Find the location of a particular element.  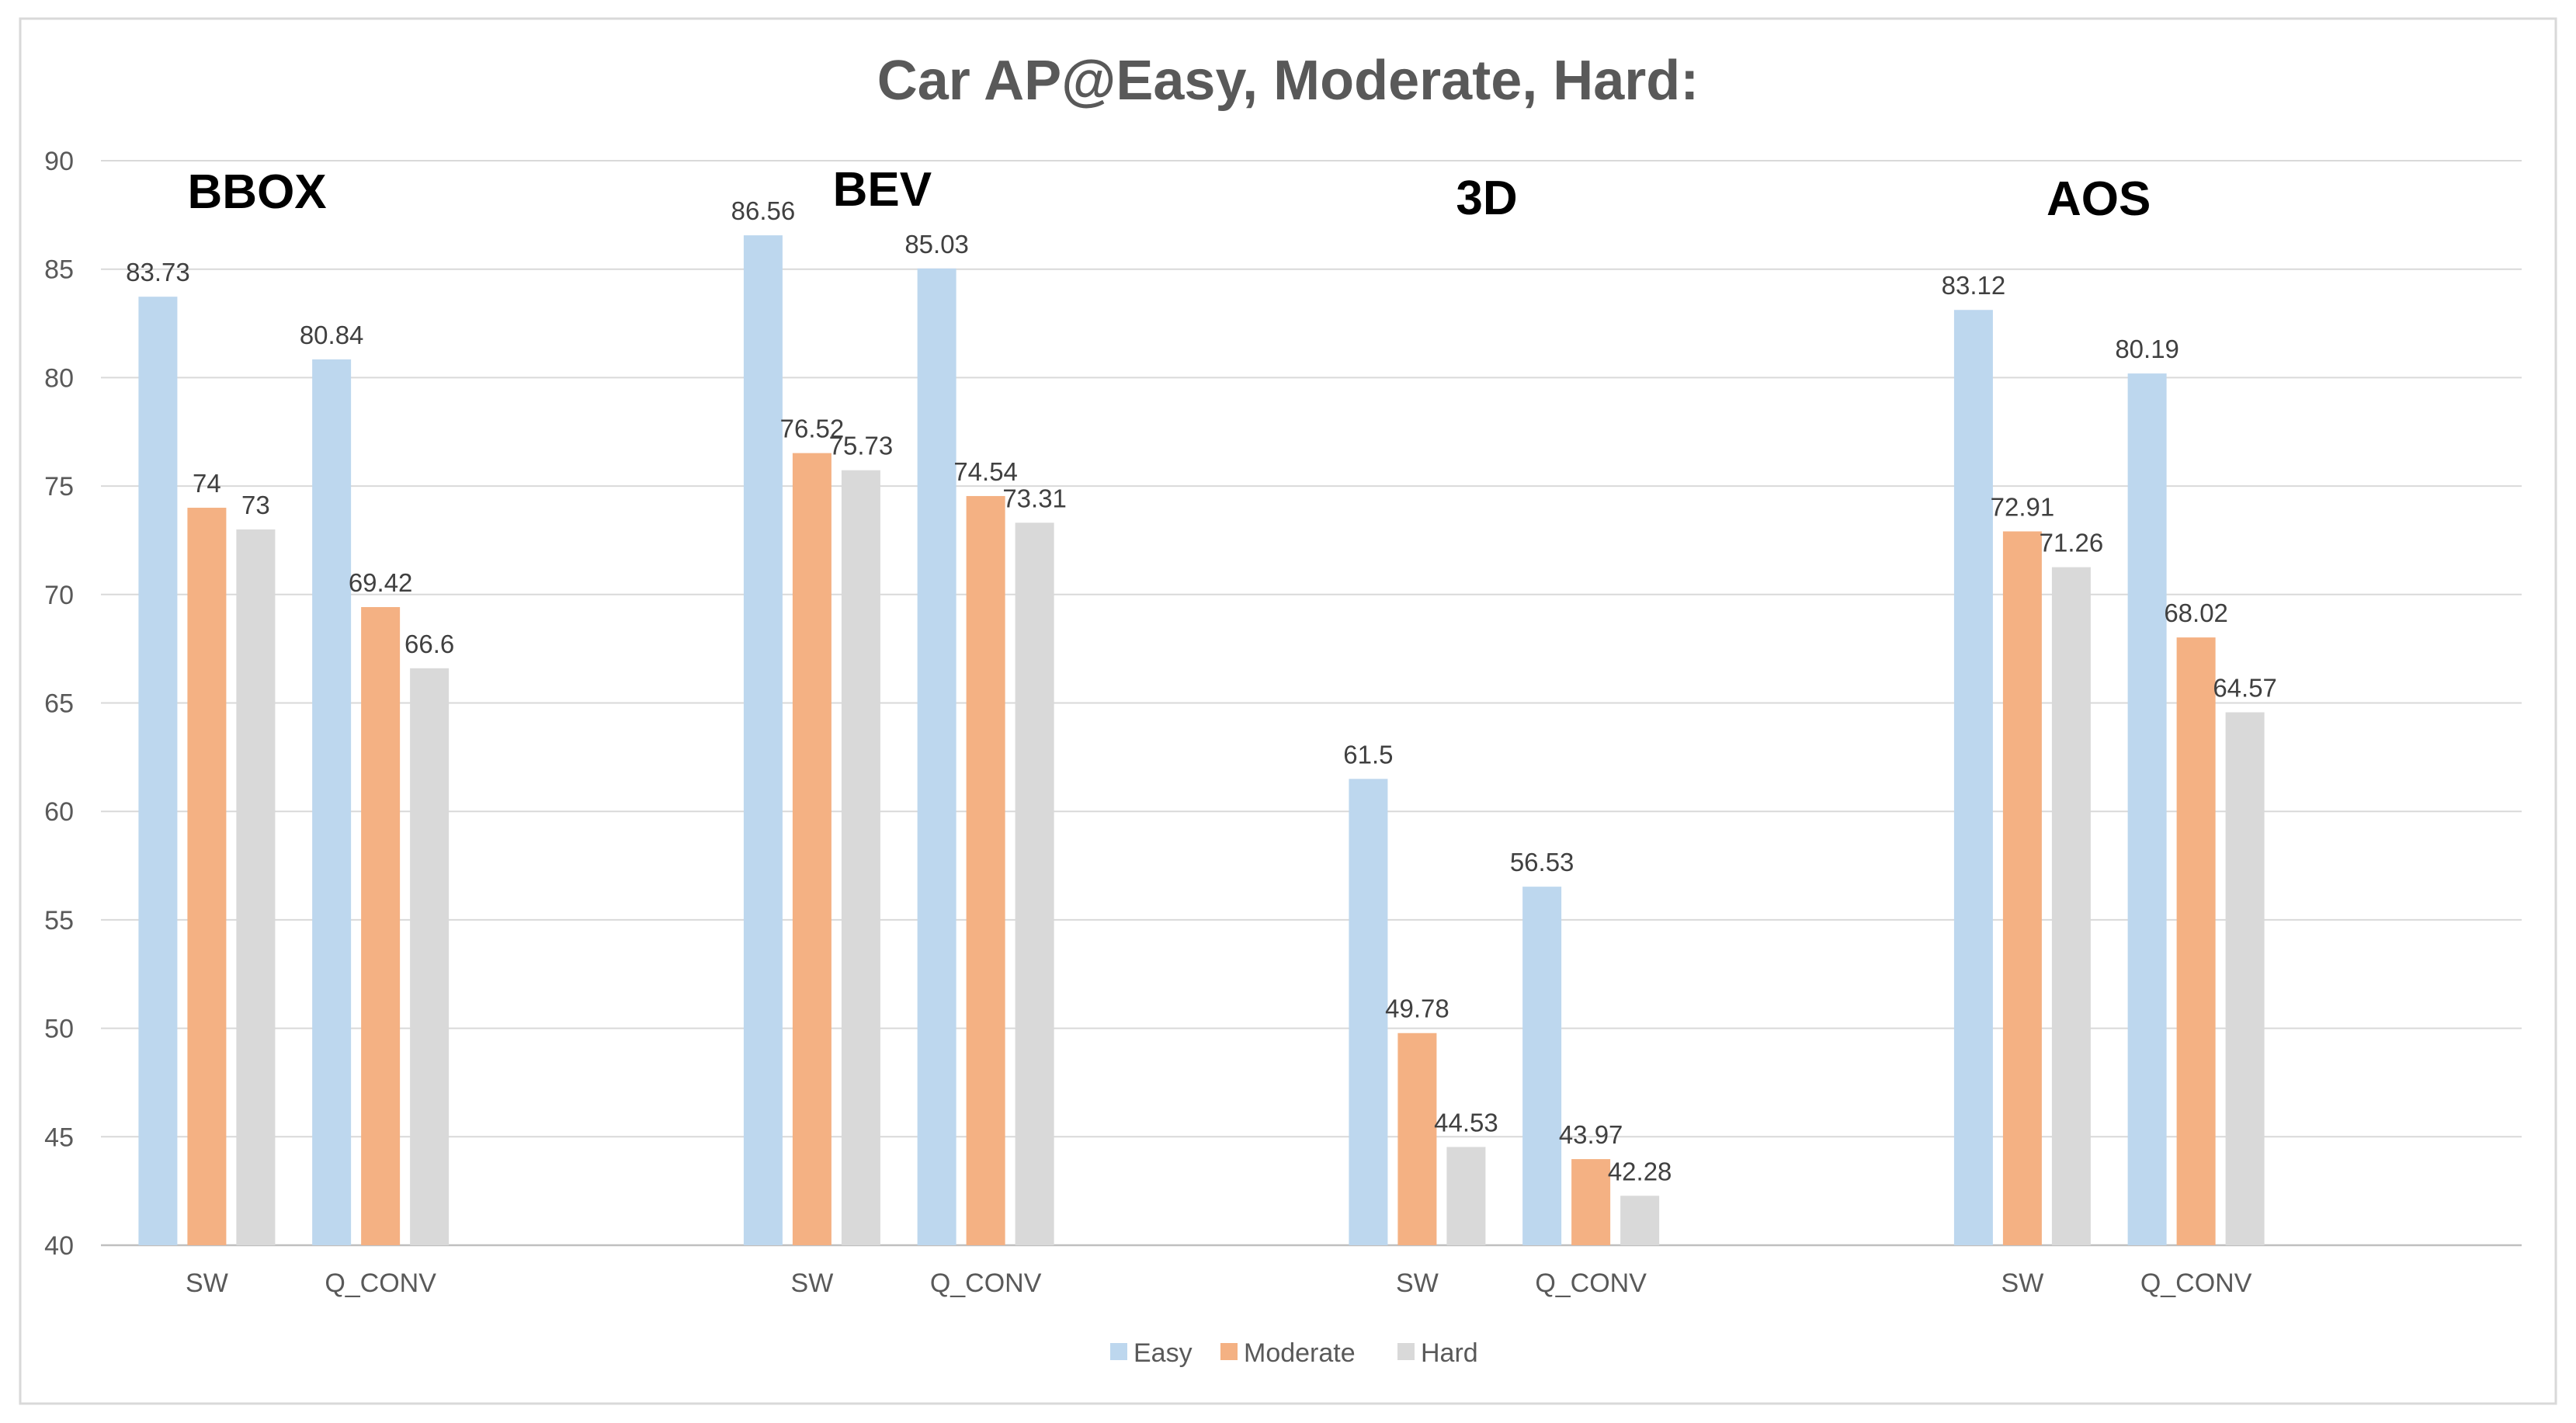

legend: Easy Moderate Hard is located at coordinates (1294, 1353).